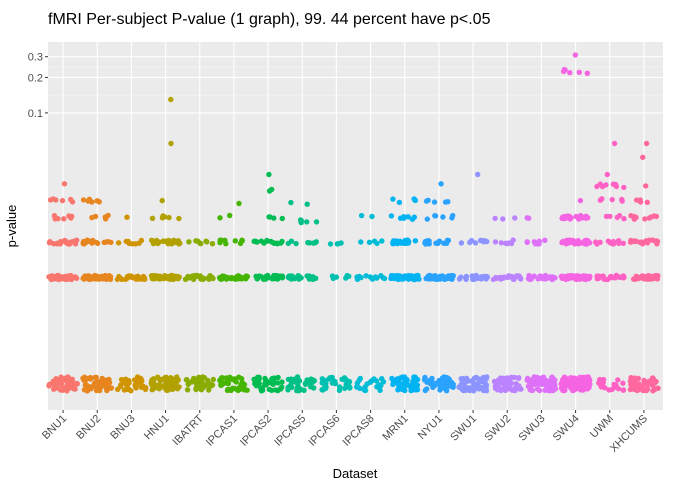 The height and width of the screenshot is (490, 681). I want to click on x-tick-label: BNU1, so click(54, 427).